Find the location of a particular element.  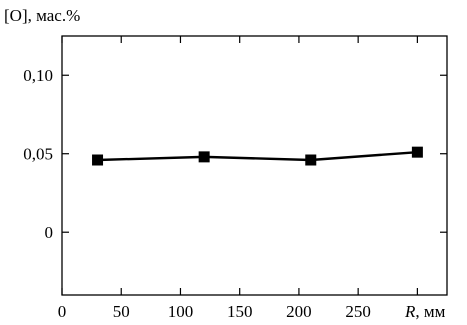

x-axis-label: R, мм is located at coordinates (425, 311).